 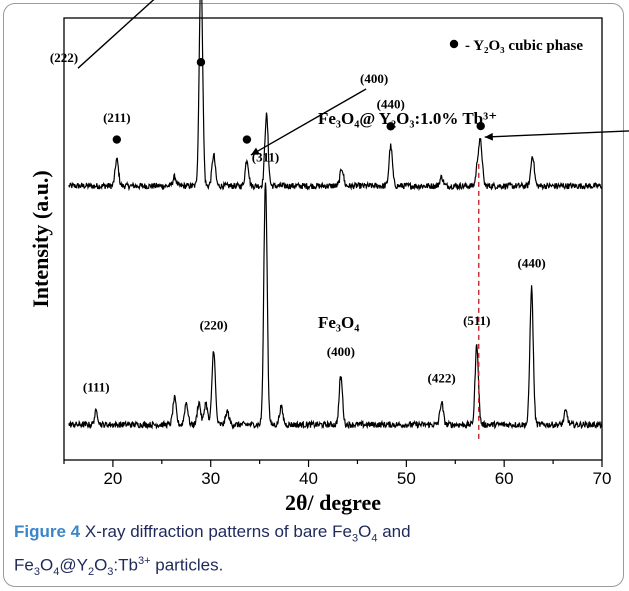 I want to click on series-name-1: Fe₃O₄, so click(x=338, y=322).